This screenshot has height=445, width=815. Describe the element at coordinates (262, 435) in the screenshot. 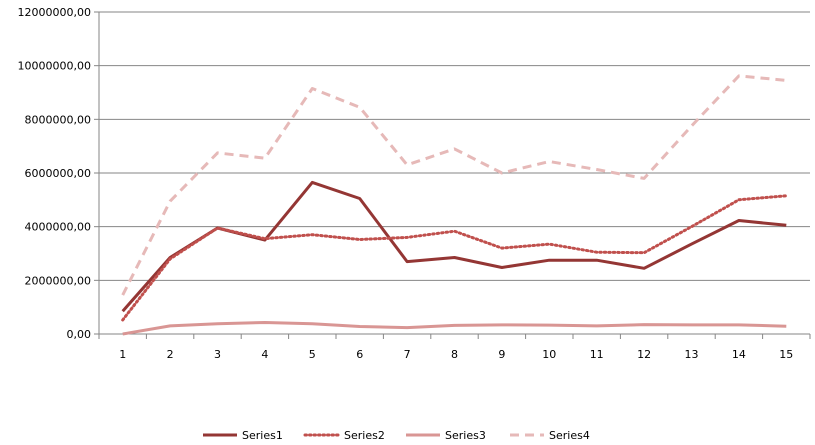

I see `legend-label-series1: Series1` at that location.